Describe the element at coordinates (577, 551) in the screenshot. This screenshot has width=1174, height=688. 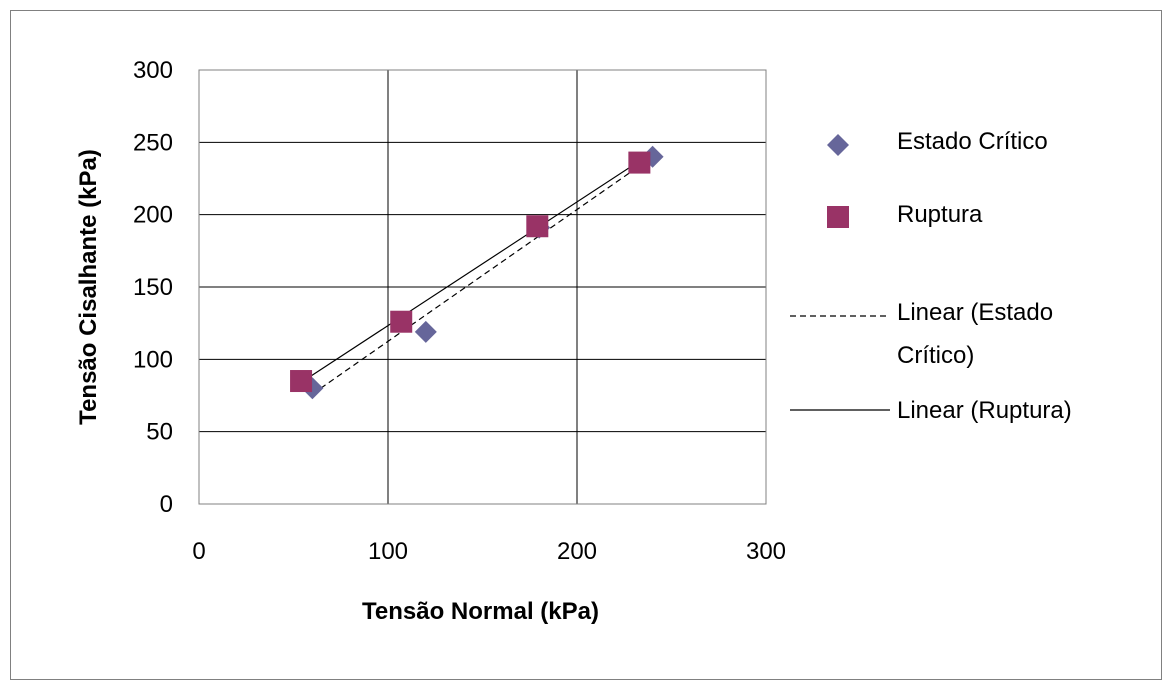
I see `x-tick-label: 200` at that location.